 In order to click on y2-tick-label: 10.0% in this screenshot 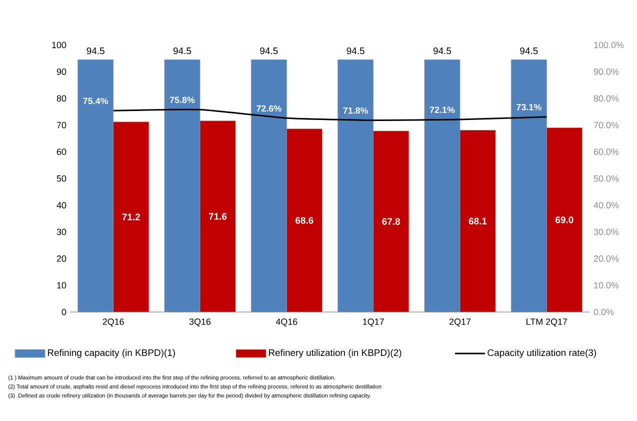, I will do `click(606, 285)`.